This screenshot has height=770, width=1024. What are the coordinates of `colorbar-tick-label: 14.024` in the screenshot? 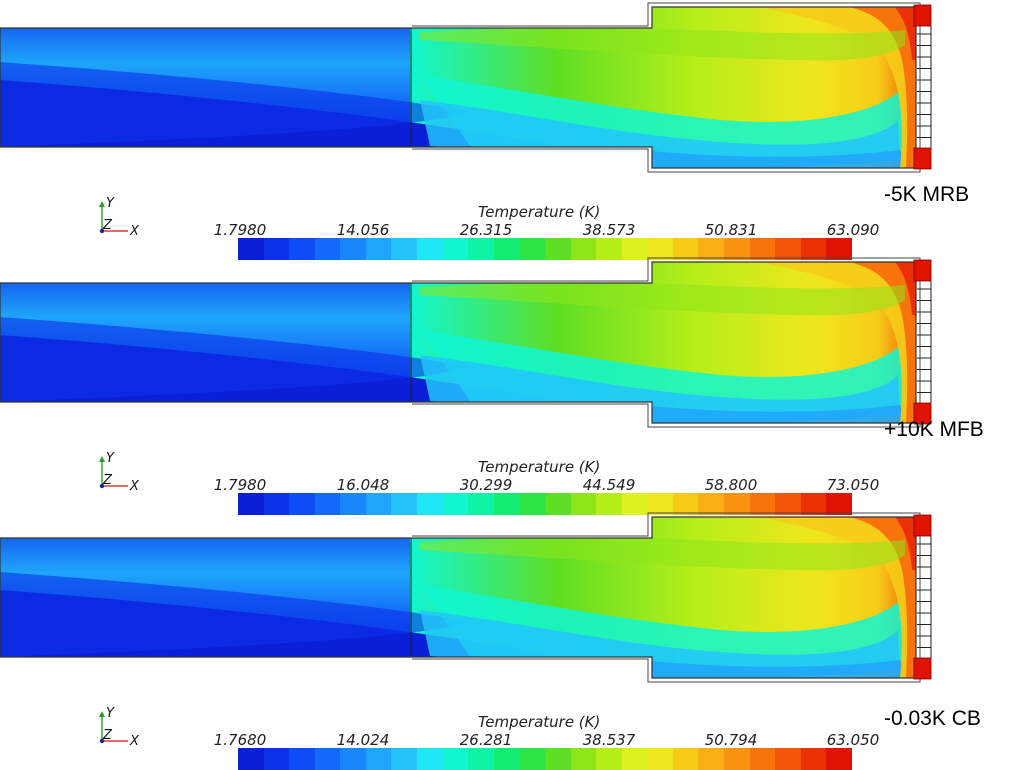 It's located at (363, 740).